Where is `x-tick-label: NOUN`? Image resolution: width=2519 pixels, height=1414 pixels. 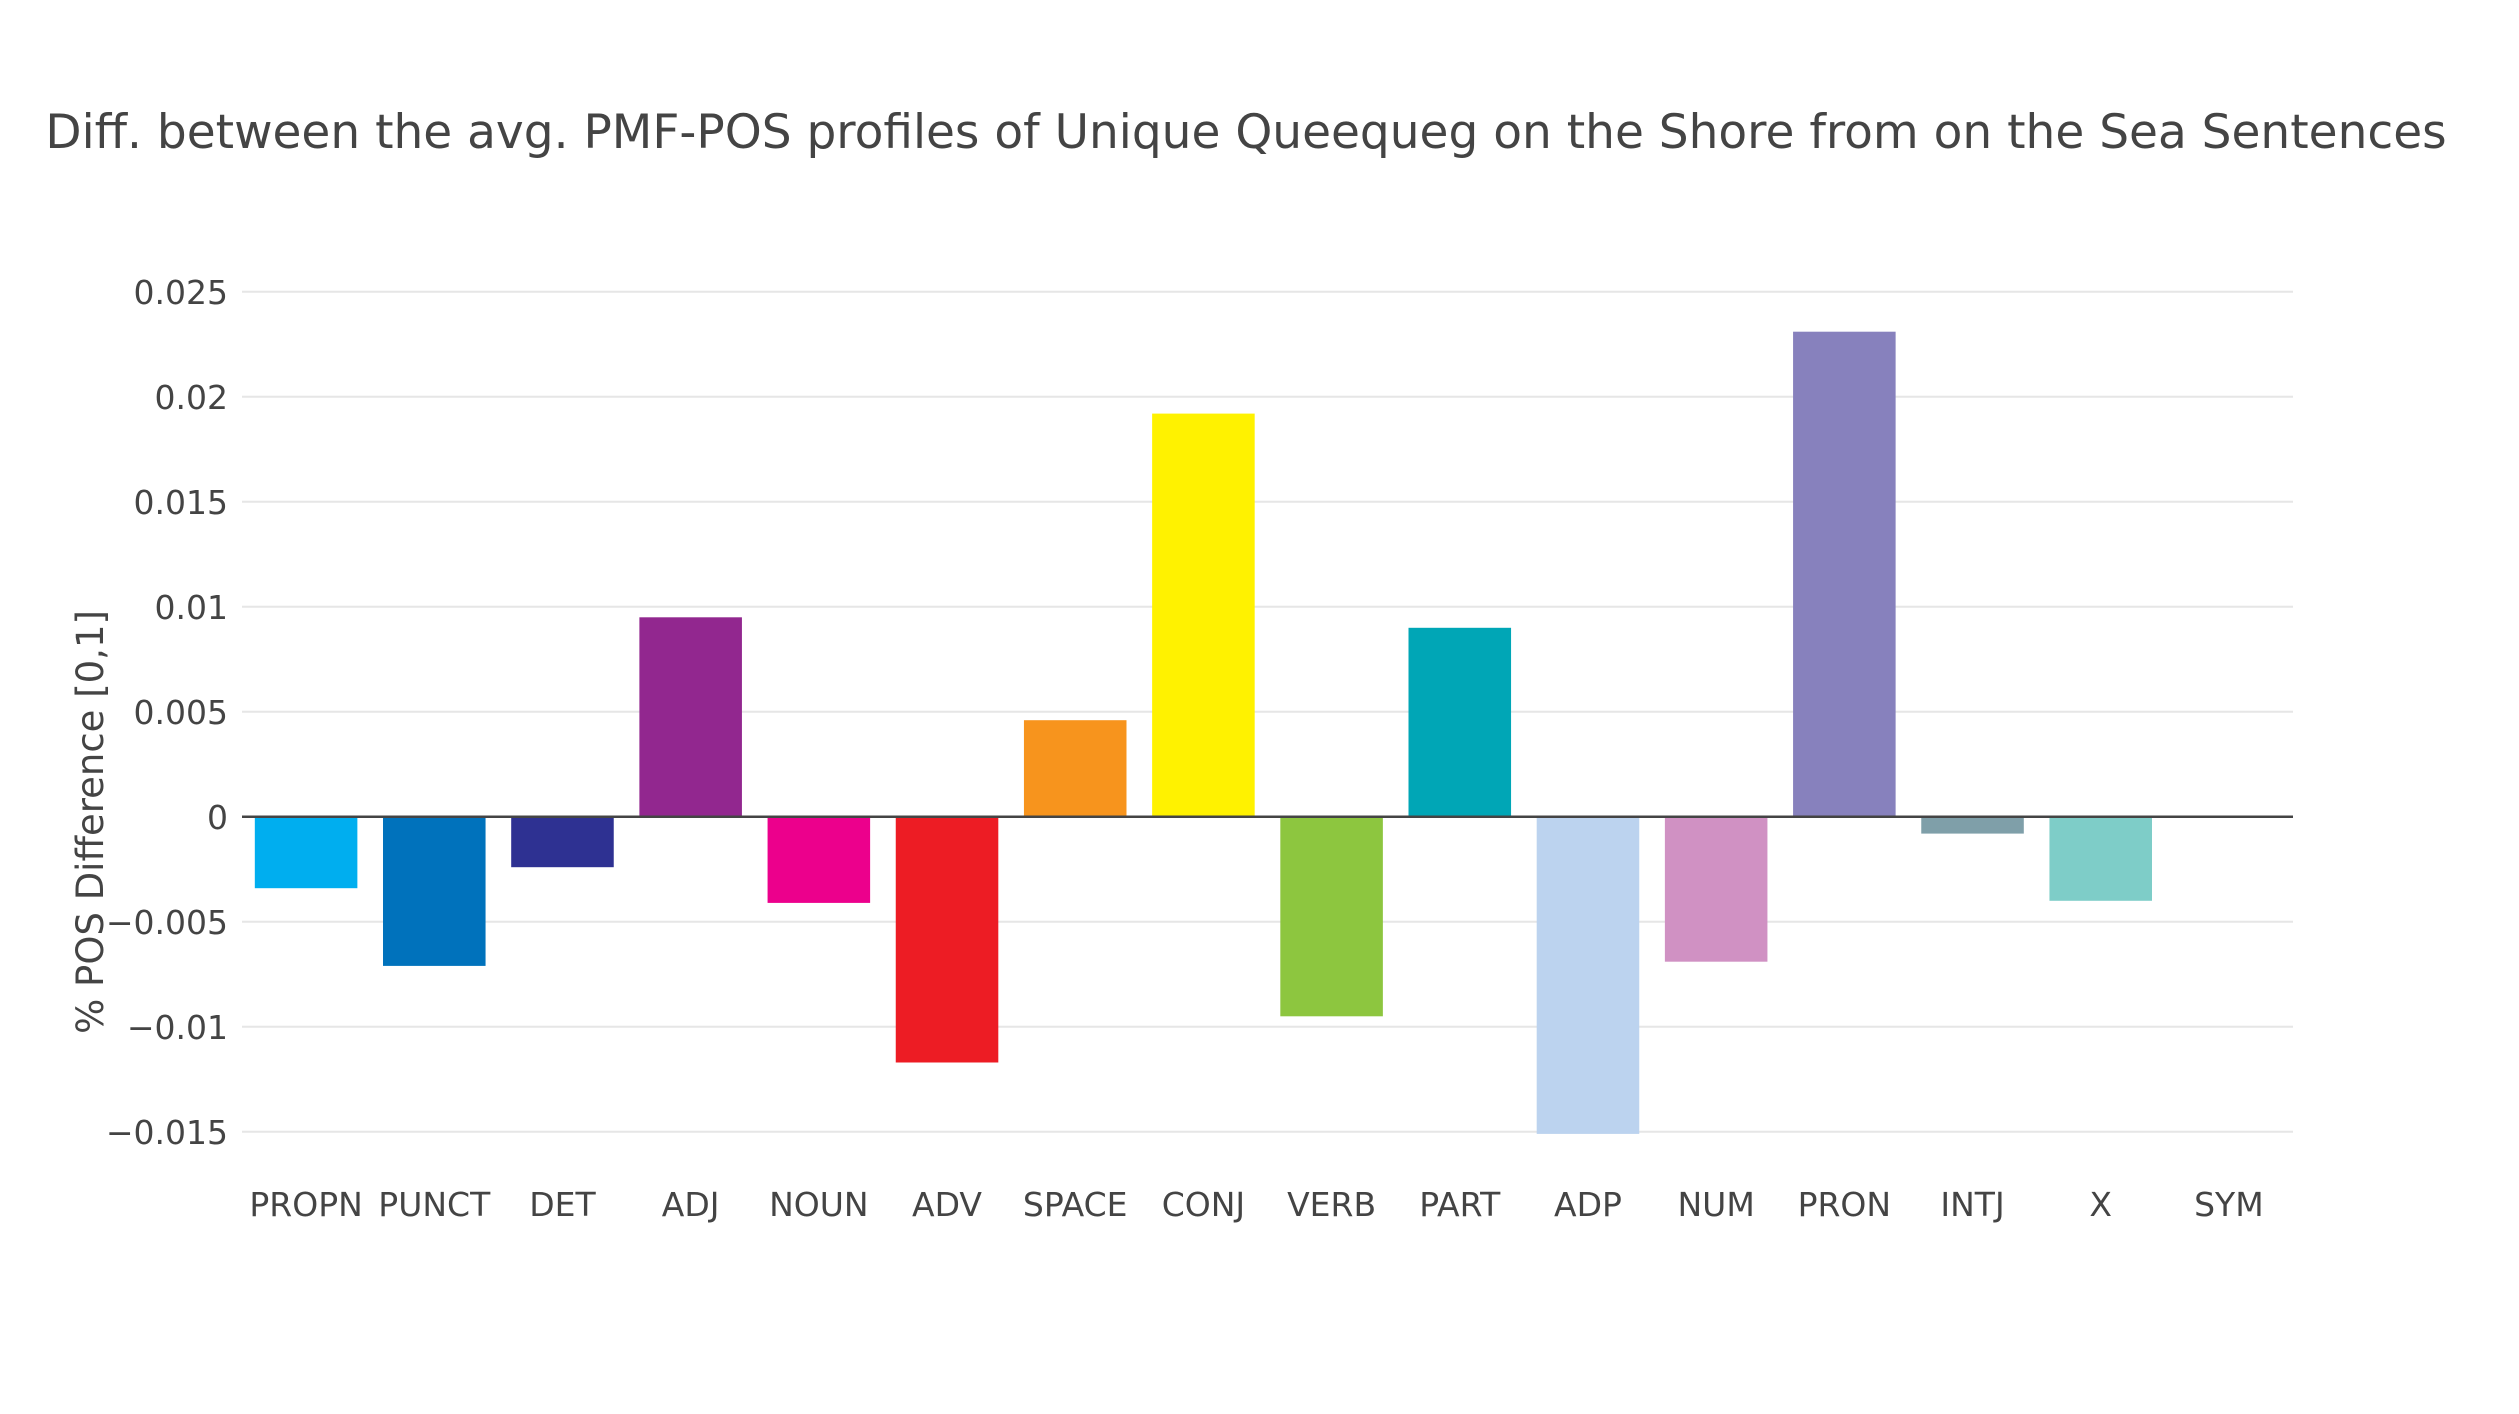 x-tick-label: NOUN is located at coordinates (819, 1204).